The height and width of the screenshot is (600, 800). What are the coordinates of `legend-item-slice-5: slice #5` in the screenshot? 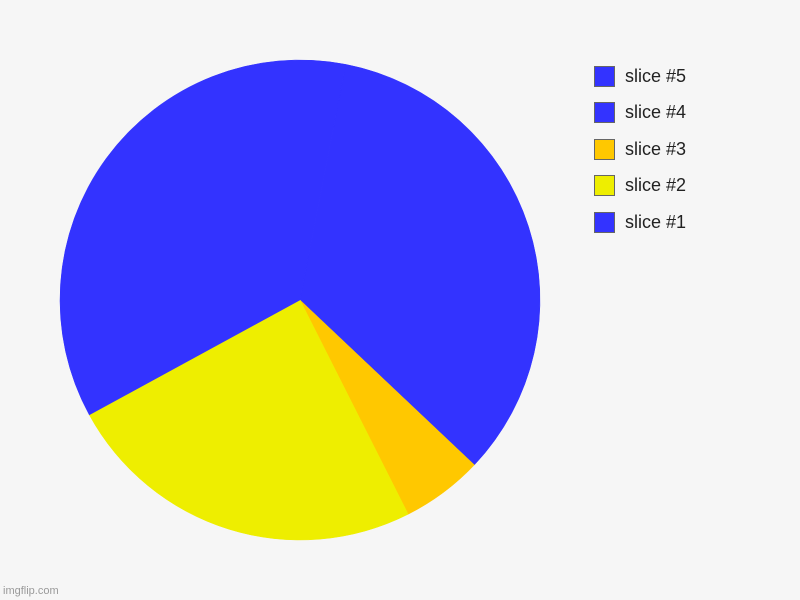 It's located at (684, 76).